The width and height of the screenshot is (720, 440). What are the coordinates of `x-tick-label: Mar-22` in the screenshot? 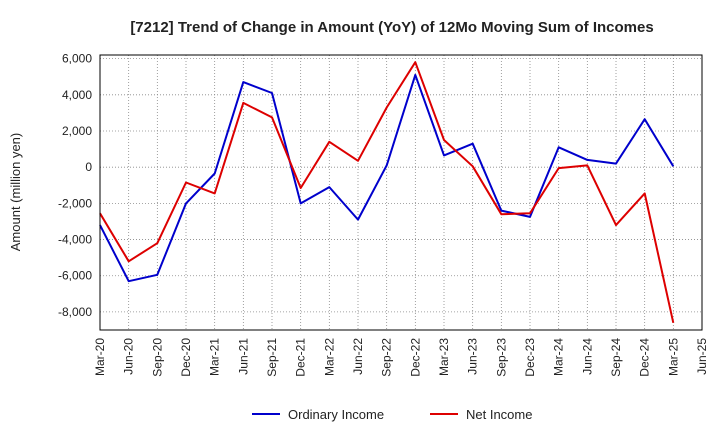 It's located at (329, 357).